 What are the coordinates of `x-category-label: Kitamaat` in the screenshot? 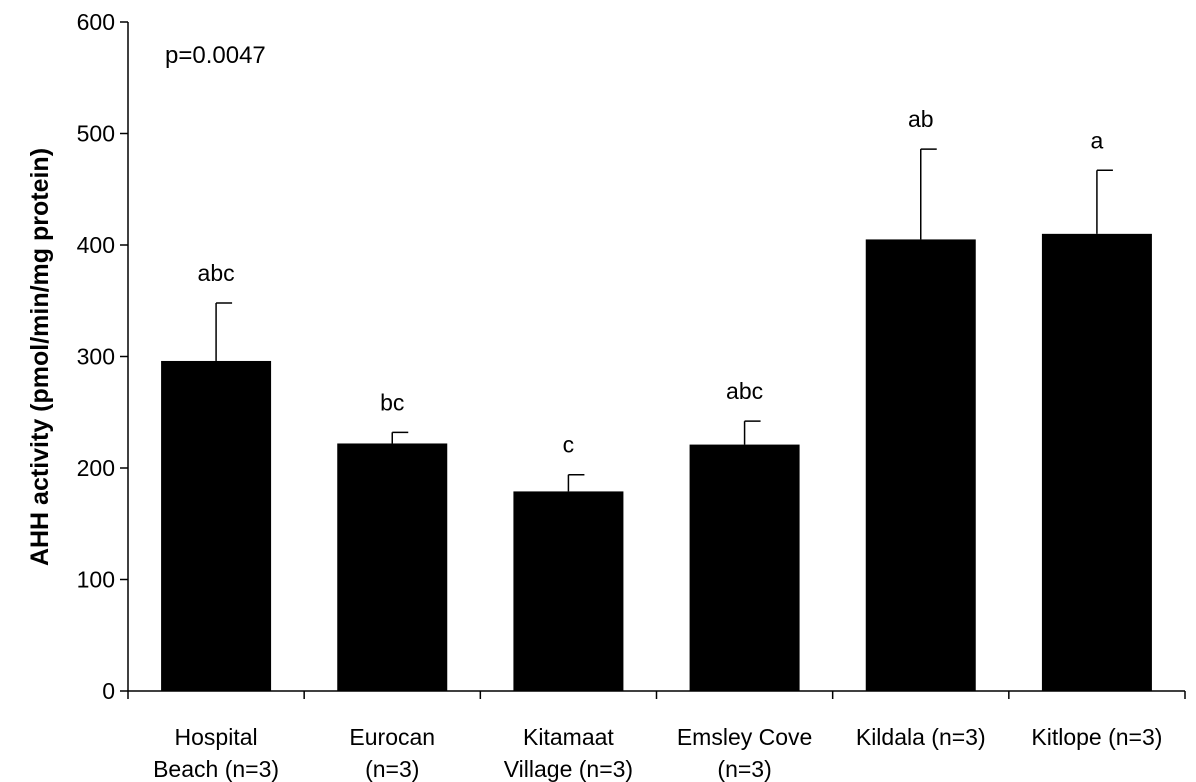 It's located at (568, 737).